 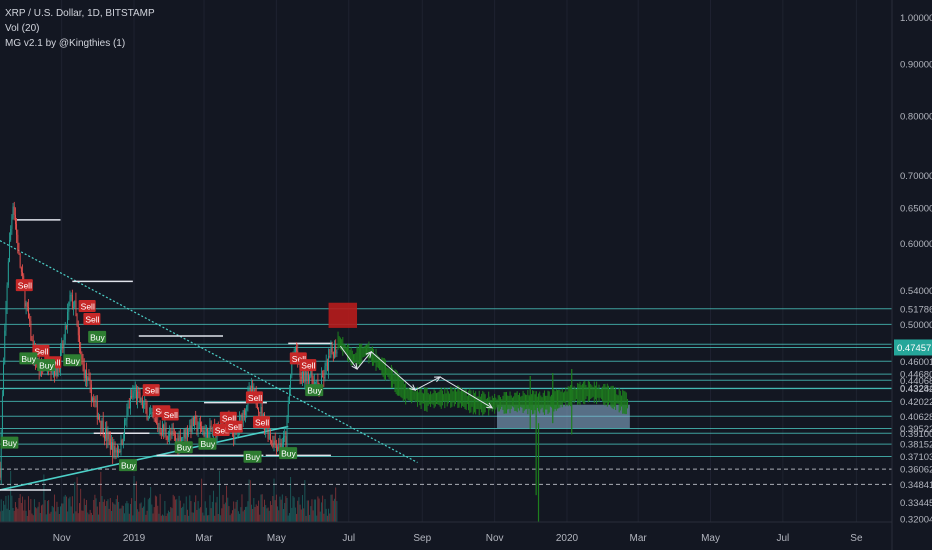 I want to click on price-tick-label: 0.80000, so click(x=916, y=117).